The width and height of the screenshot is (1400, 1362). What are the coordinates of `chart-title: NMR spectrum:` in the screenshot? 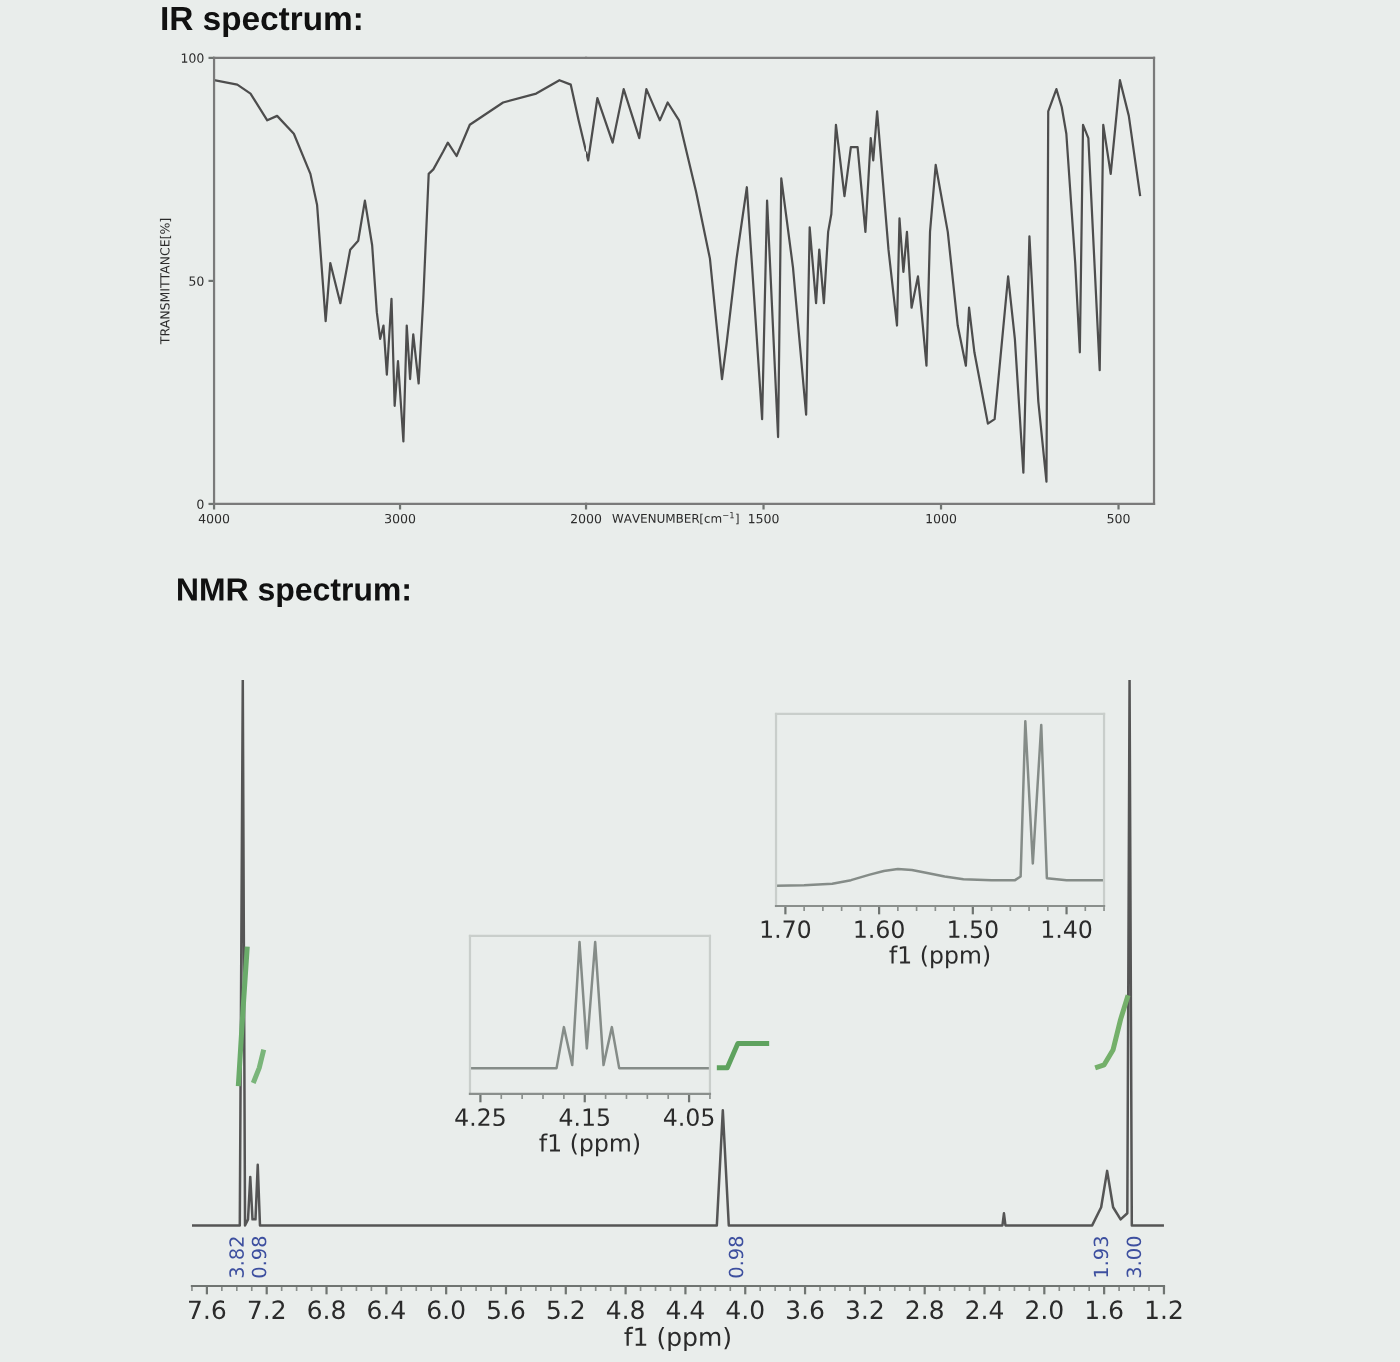 It's located at (293, 593).